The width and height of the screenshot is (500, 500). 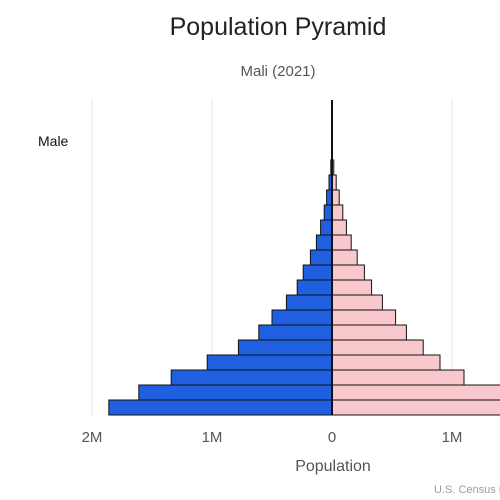 I want to click on legend-male: Male, so click(x=53, y=141).